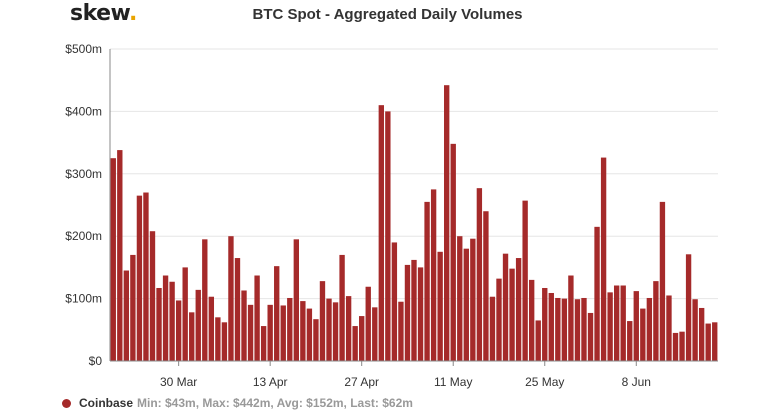 This screenshot has width=775, height=413. I want to click on y-tick-label: $300m, so click(83, 174).